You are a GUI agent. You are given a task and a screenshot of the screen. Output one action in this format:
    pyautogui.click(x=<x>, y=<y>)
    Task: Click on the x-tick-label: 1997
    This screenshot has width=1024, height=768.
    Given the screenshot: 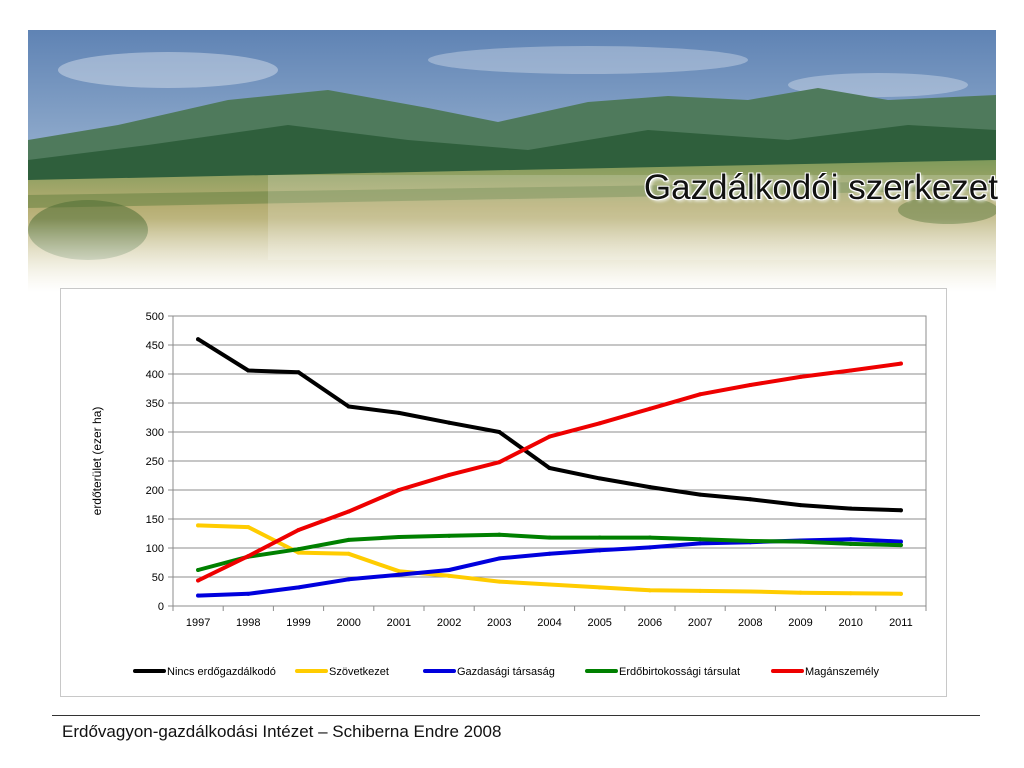 What is the action you would take?
    pyautogui.click(x=198, y=623)
    